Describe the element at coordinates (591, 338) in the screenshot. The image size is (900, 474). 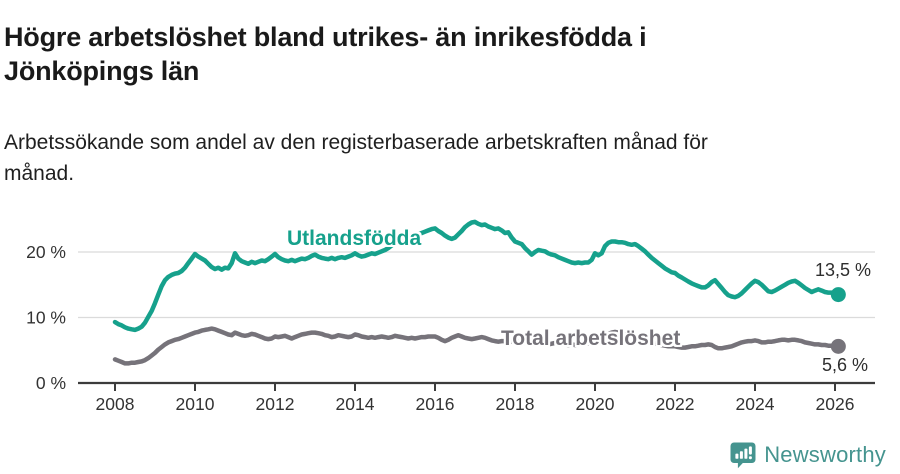
I see `series-label-total-arbetsloshet: Total arbetslöshet` at that location.